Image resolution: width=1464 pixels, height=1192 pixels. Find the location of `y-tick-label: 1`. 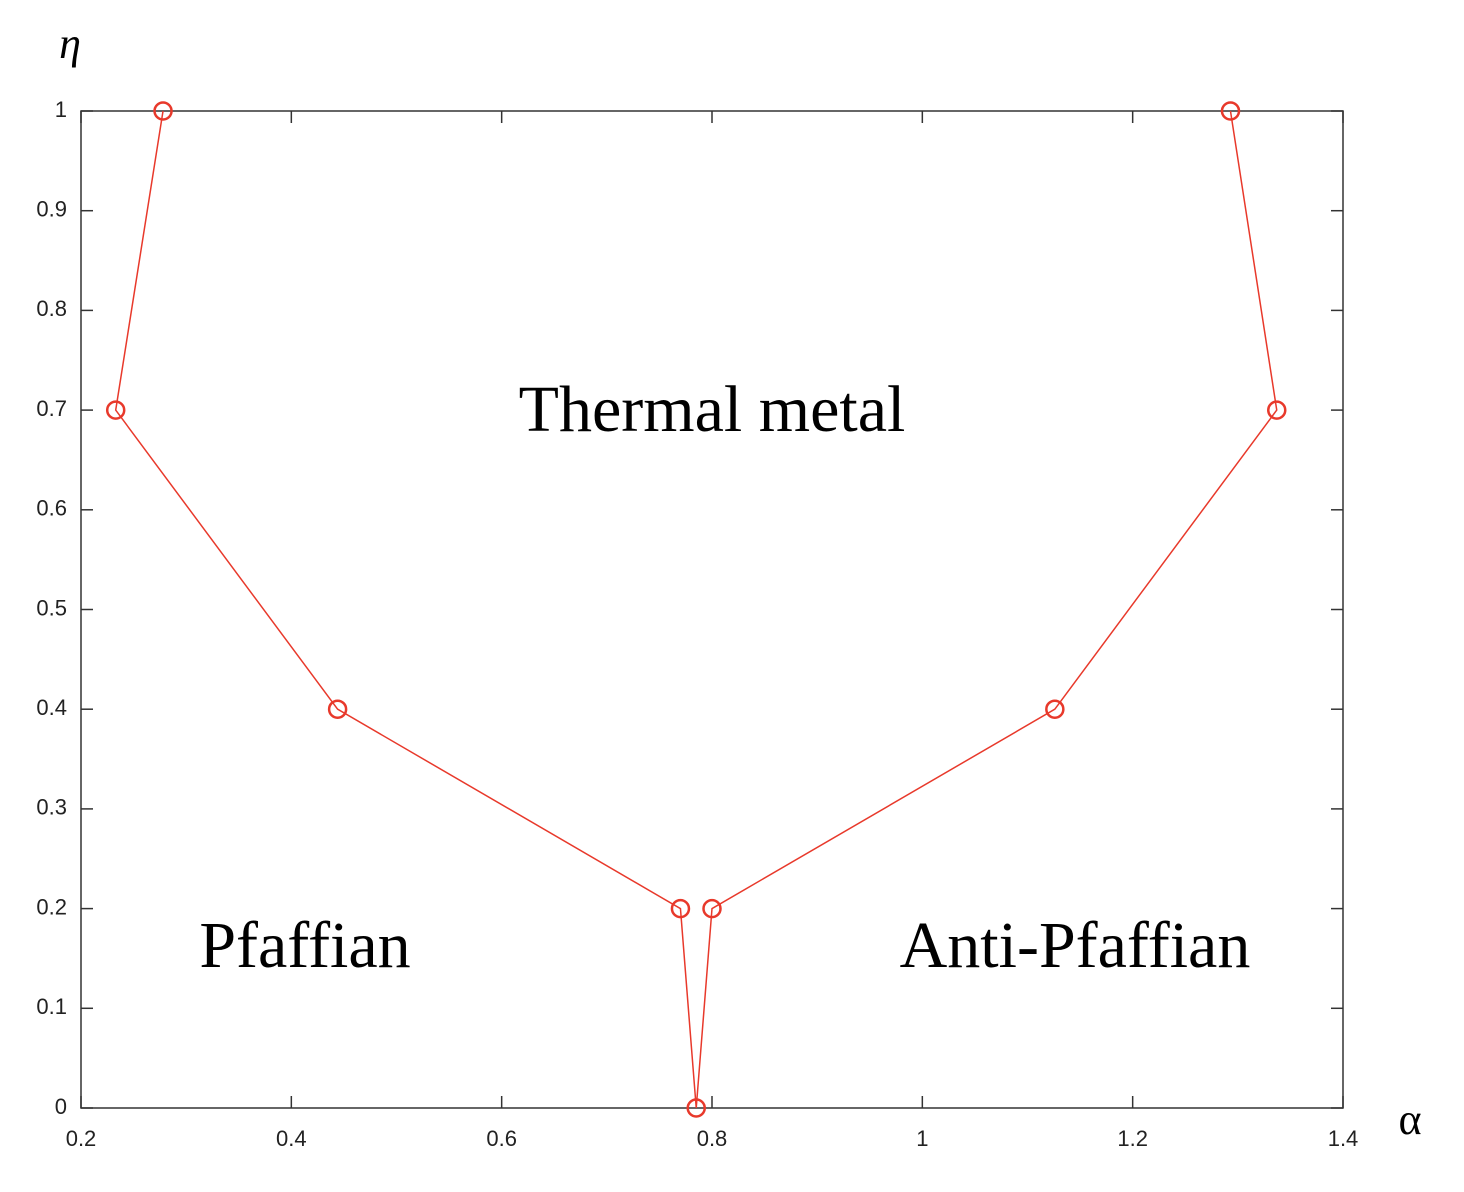

y-tick-label: 1 is located at coordinates (61, 109).